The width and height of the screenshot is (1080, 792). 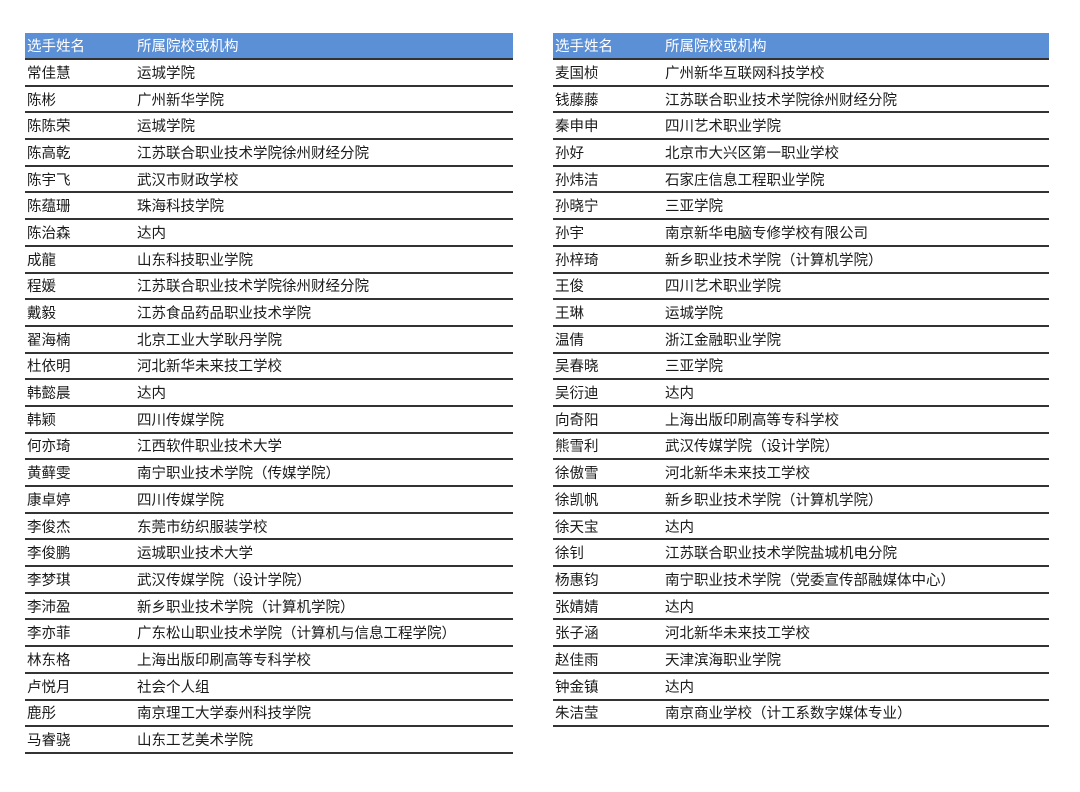 I want to click on table-row: 朱洁莹 南京商业学校（计工系数字媒体专业）, so click(x=801, y=714).